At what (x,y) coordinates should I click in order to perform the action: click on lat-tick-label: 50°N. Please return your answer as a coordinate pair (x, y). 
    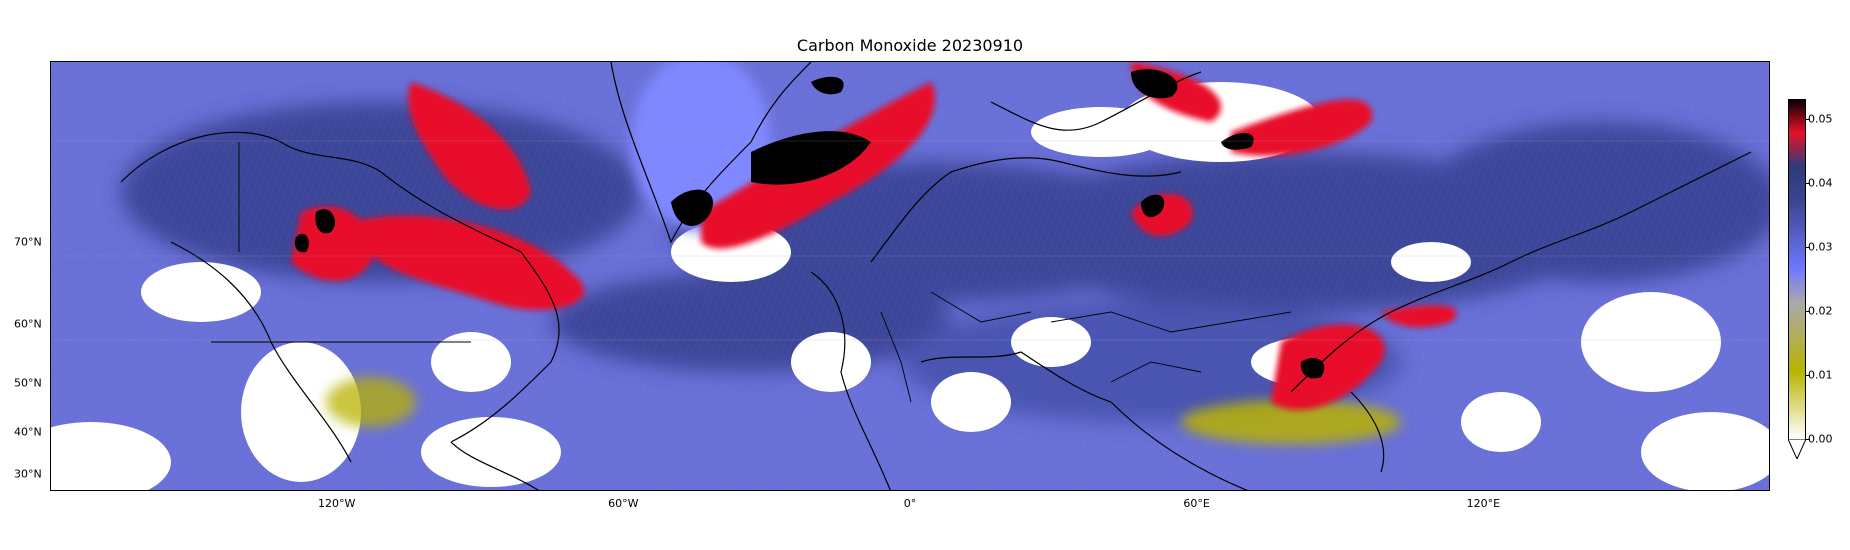
    Looking at the image, I should click on (28, 383).